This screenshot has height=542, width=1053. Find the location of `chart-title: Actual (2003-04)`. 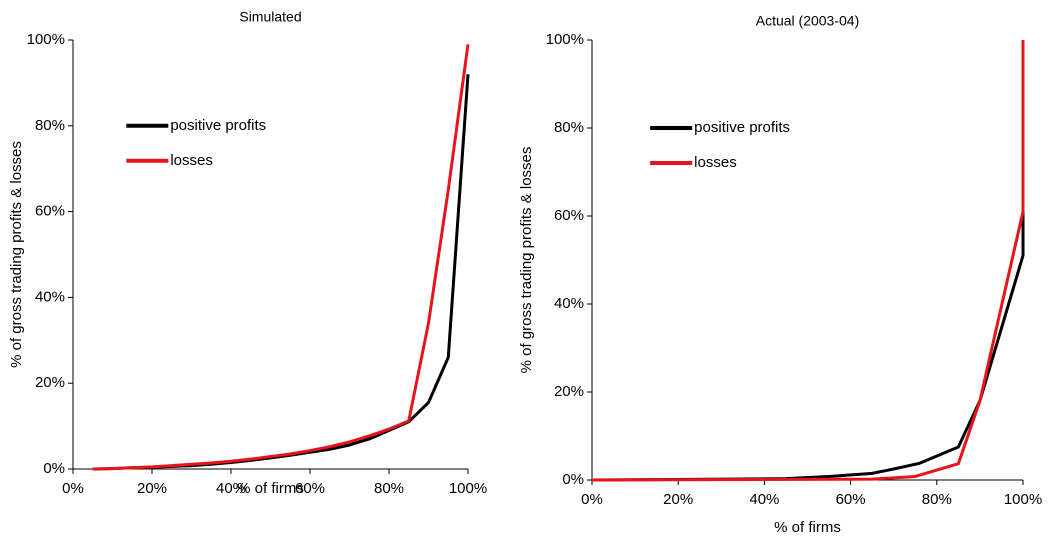

chart-title: Actual (2003-04) is located at coordinates (808, 21).